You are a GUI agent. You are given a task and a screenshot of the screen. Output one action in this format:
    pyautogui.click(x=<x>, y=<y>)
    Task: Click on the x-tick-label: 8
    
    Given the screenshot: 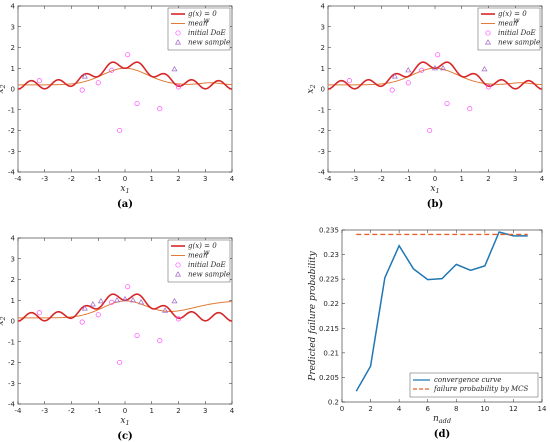 What is the action you would take?
    pyautogui.click(x=456, y=409)
    